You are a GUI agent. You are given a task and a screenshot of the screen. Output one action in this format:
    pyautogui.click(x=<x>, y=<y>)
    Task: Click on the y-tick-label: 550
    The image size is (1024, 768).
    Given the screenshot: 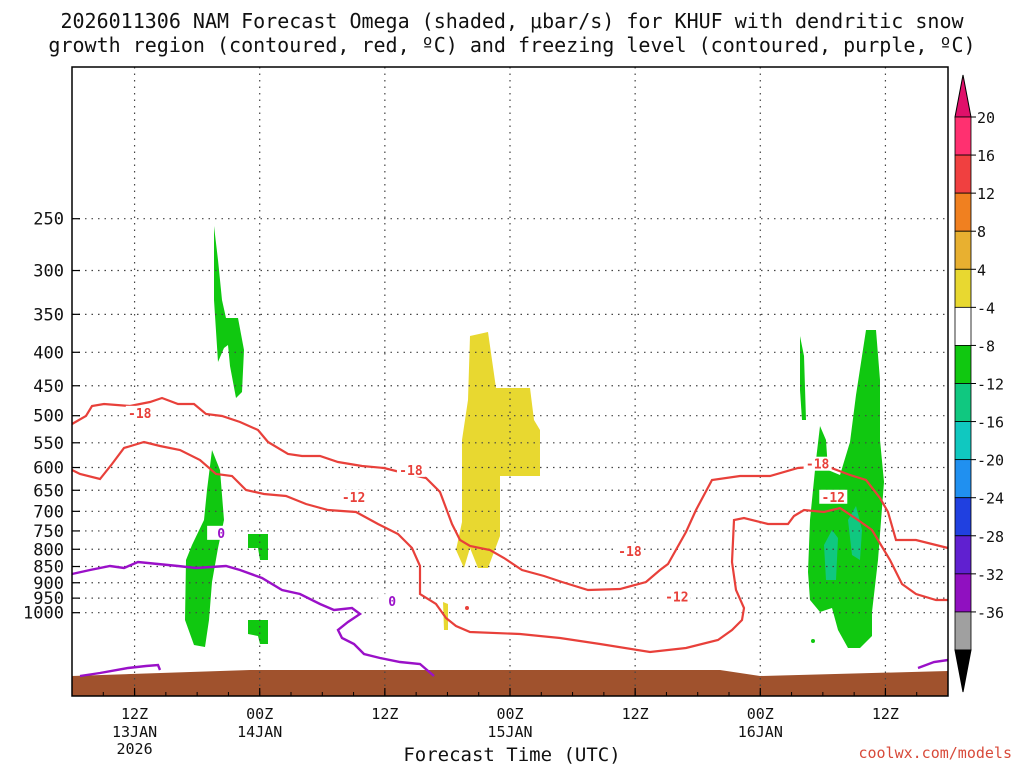 What is the action you would take?
    pyautogui.click(x=48, y=444)
    